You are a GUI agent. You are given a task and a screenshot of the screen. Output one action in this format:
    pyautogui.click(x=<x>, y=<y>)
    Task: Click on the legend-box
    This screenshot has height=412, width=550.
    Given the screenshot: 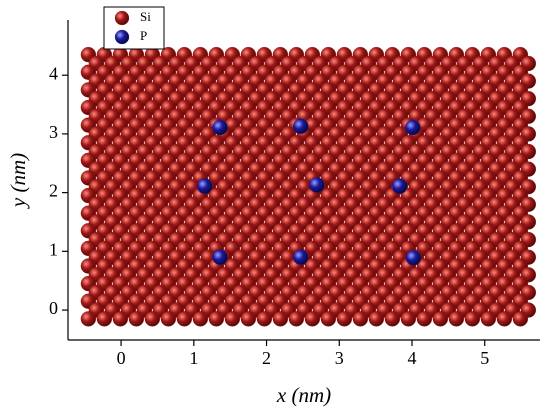 What is the action you would take?
    pyautogui.click(x=134, y=28)
    